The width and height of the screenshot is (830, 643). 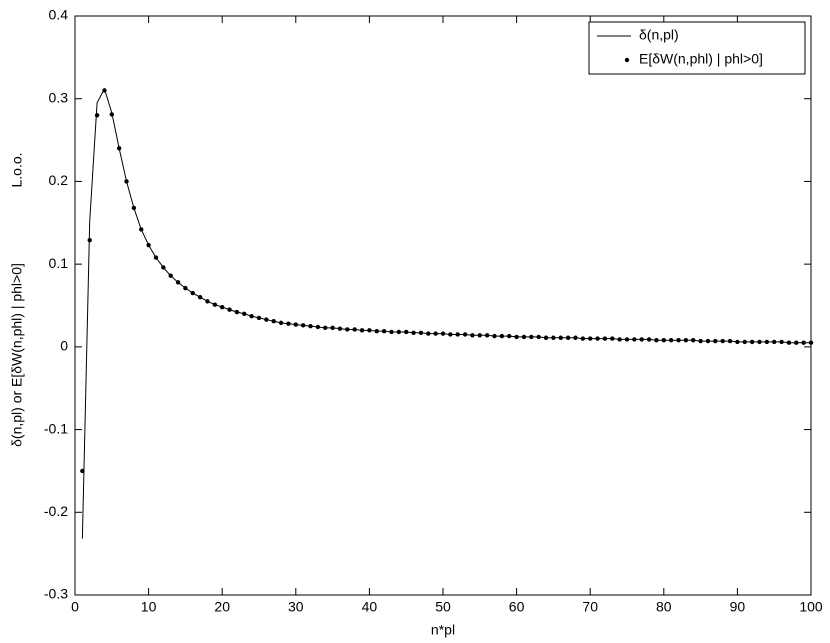 I want to click on legend-label: E[δW(n,phl) | phl>0], so click(x=701, y=59).